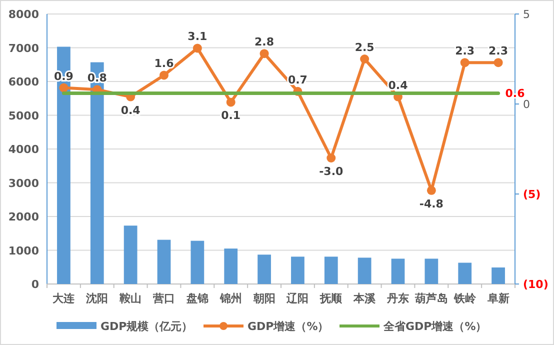  What do you see at coordinates (24, 183) in the screenshot?
I see `y-tick-label: 3000` at bounding box center [24, 183].